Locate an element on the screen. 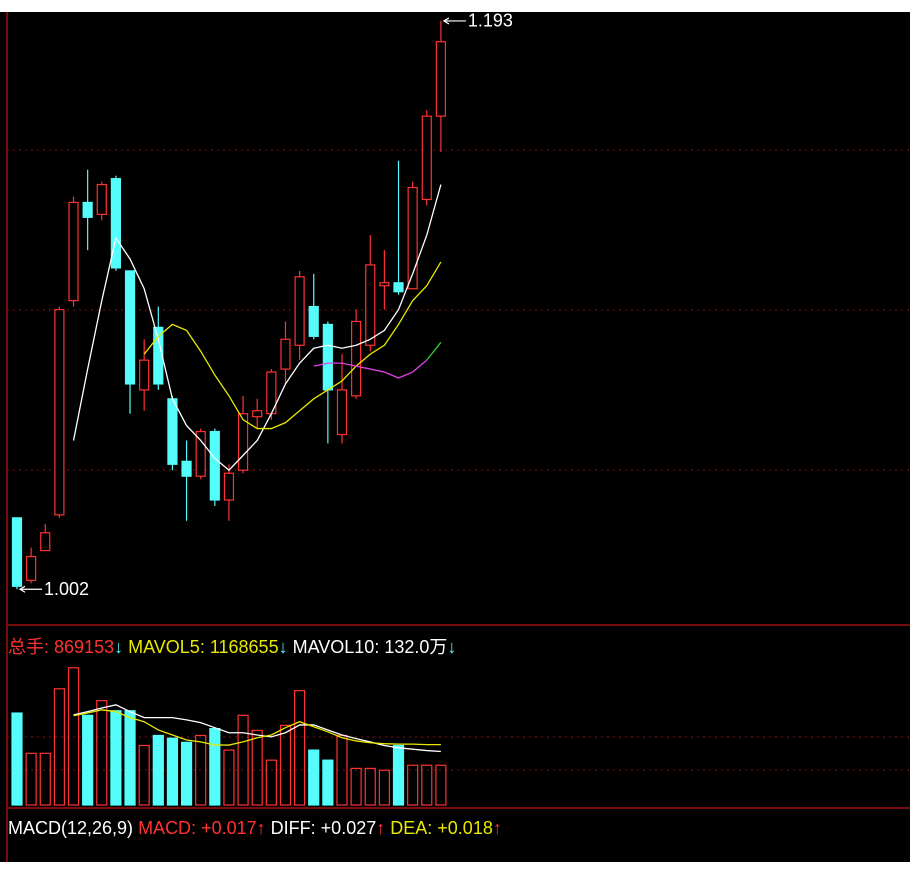  legend-label: MAVOL5: is located at coordinates (166, 647).